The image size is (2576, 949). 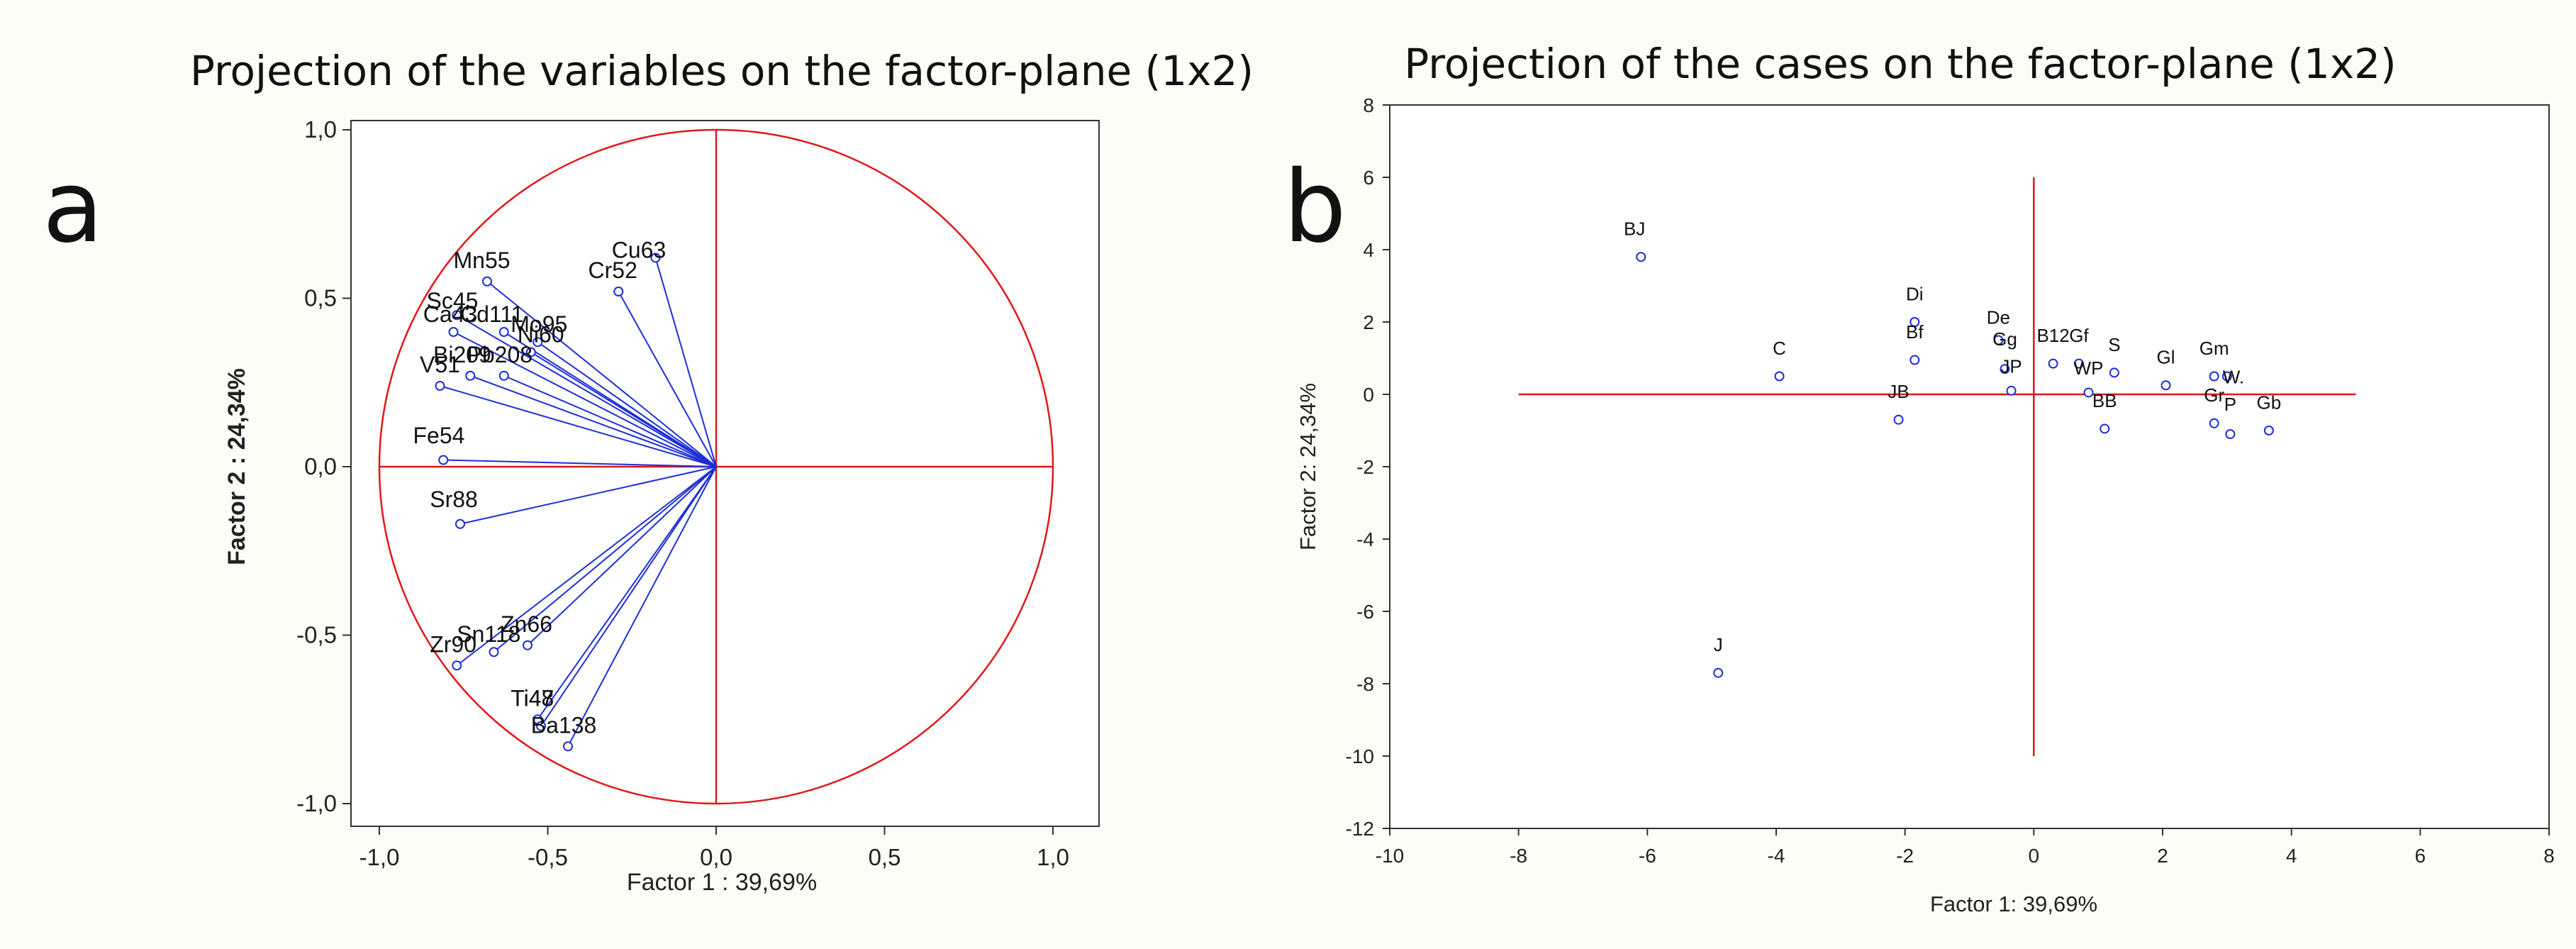 What do you see at coordinates (2214, 423) in the screenshot?
I see `case-point-gr` at bounding box center [2214, 423].